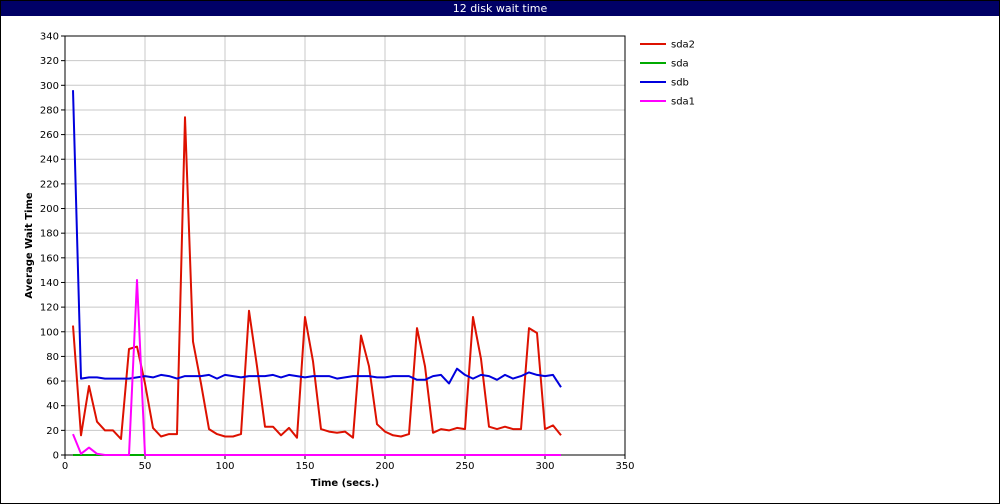  I want to click on y-tick-label: 160, so click(49, 258).